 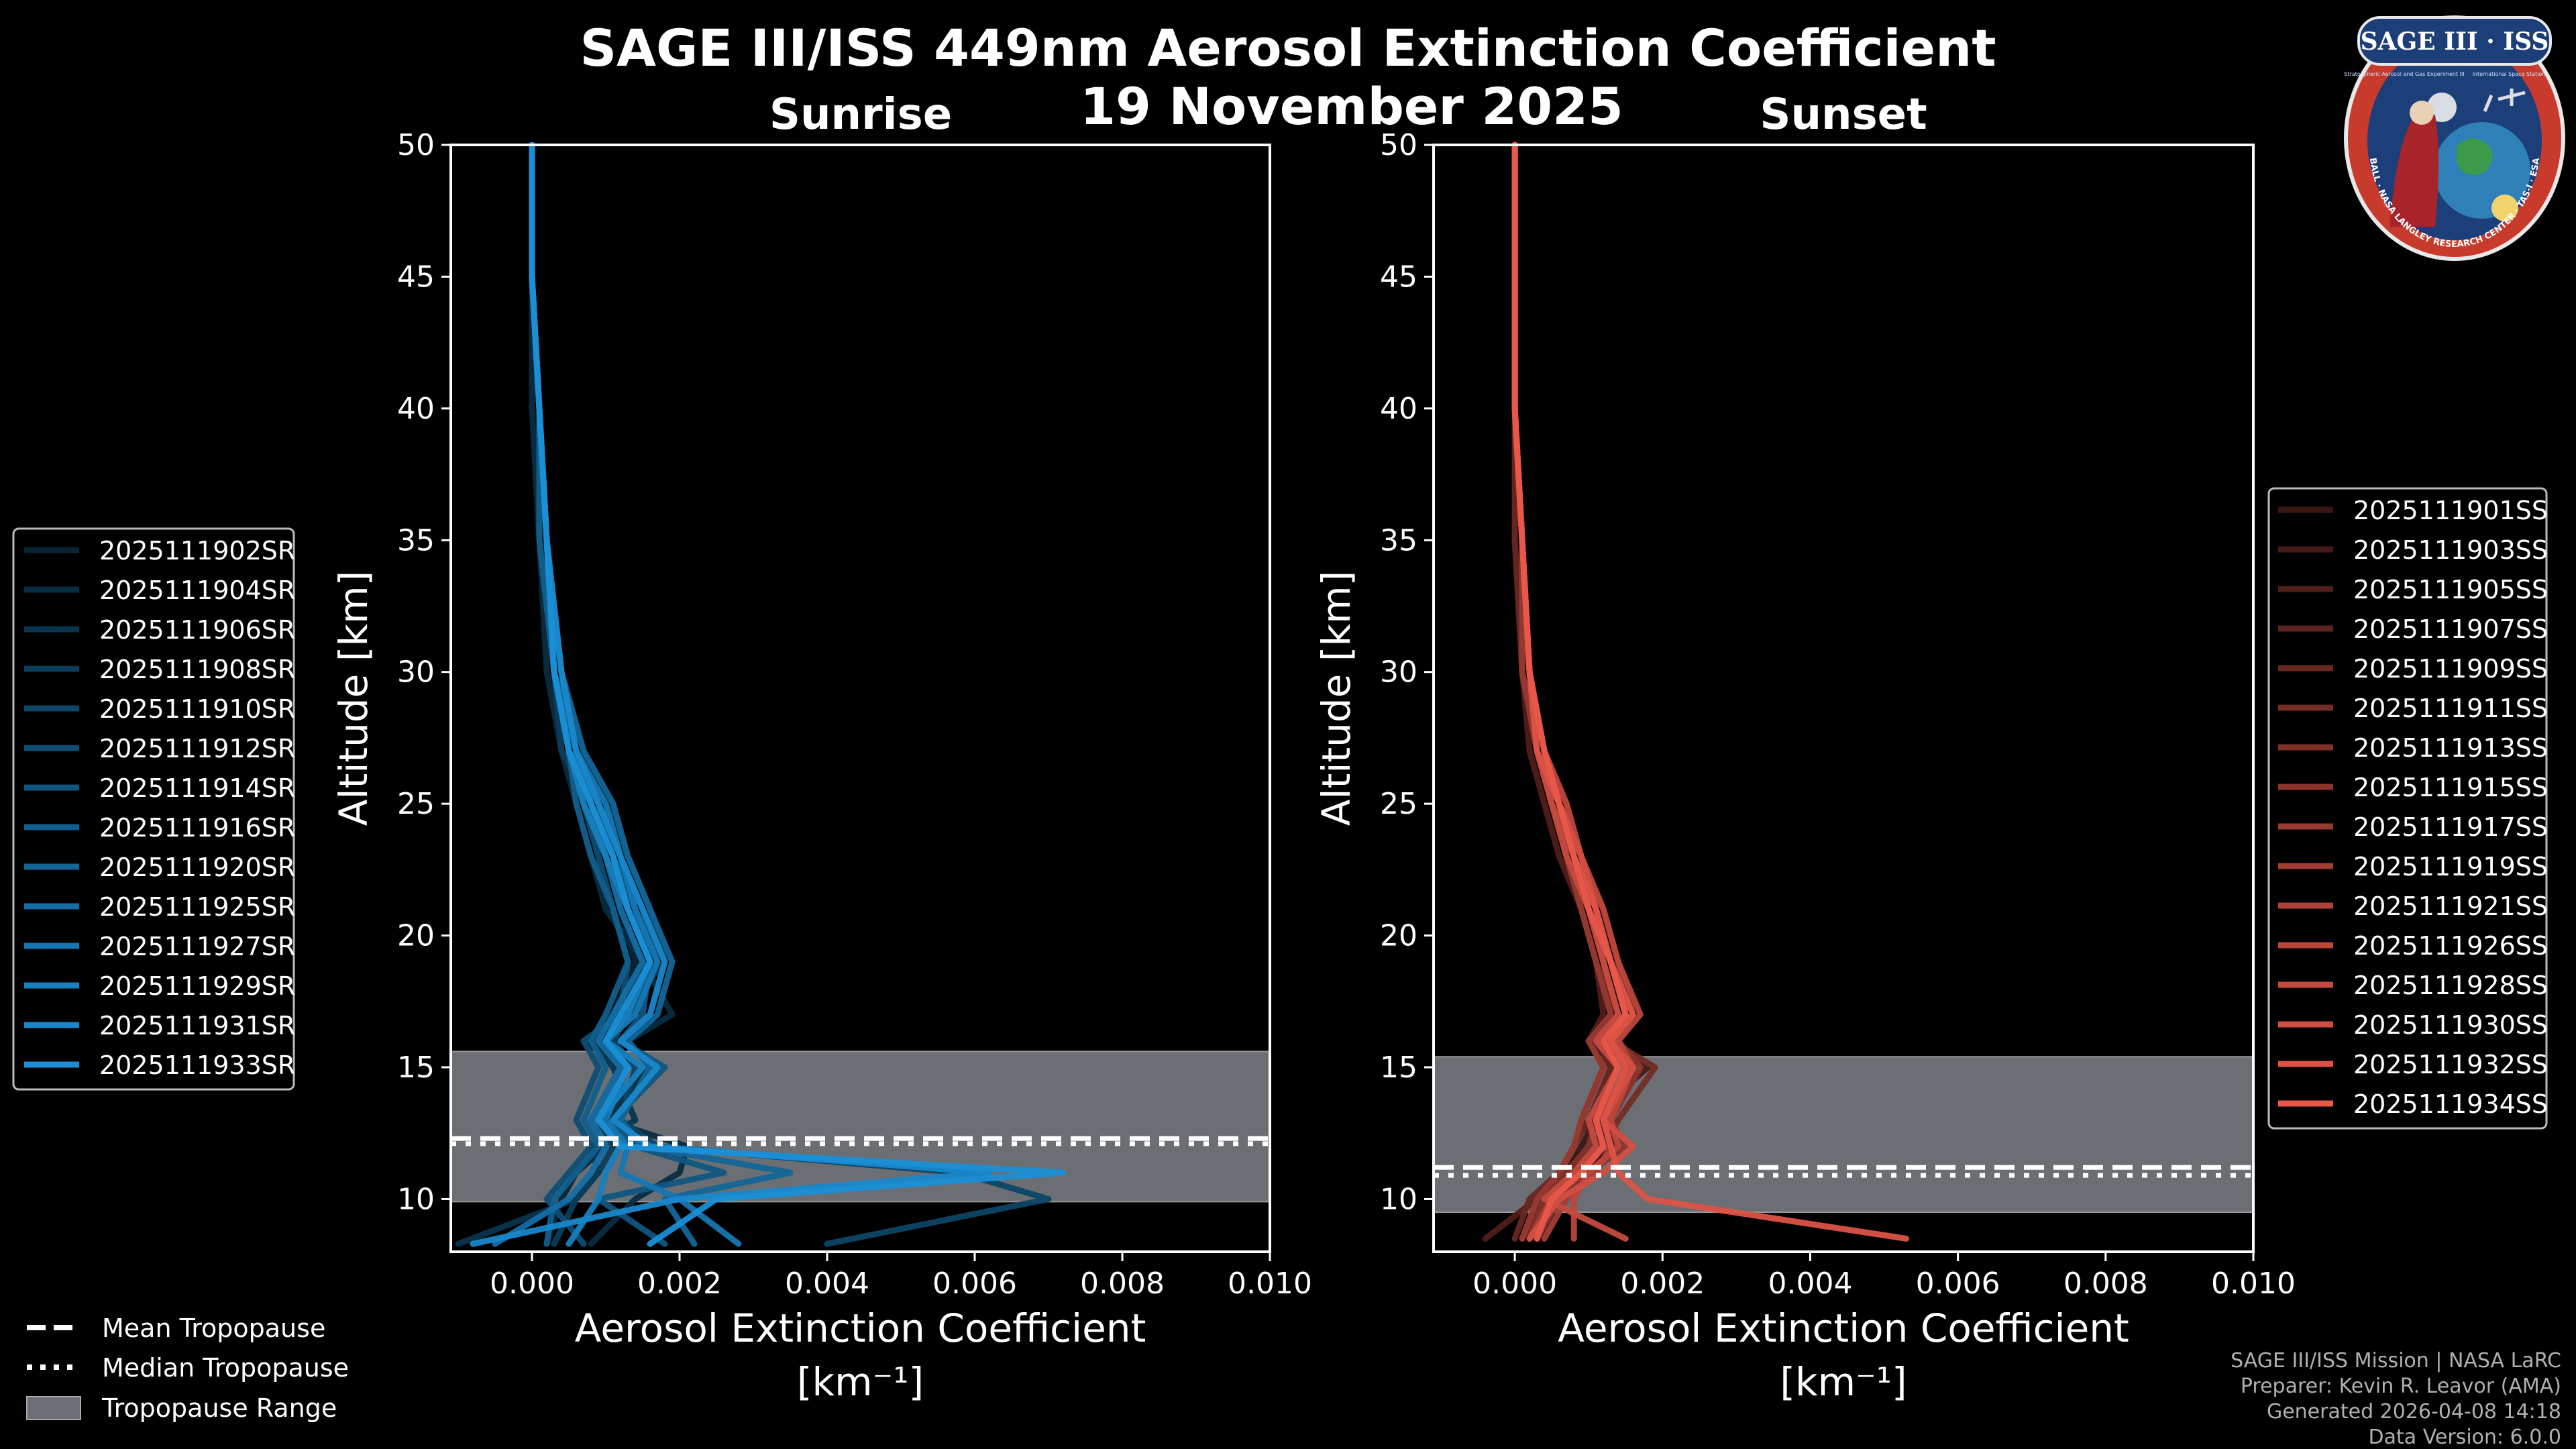 What do you see at coordinates (197, 630) in the screenshot?
I see `legend-label: 2025111906SR` at bounding box center [197, 630].